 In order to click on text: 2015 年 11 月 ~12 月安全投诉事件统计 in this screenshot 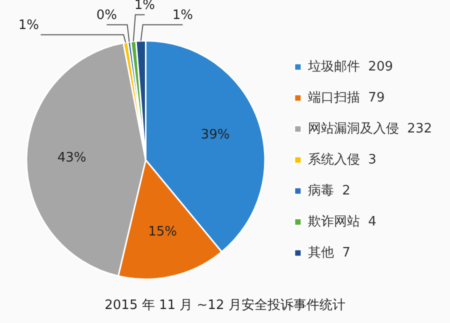, I will do `click(225, 305)`.